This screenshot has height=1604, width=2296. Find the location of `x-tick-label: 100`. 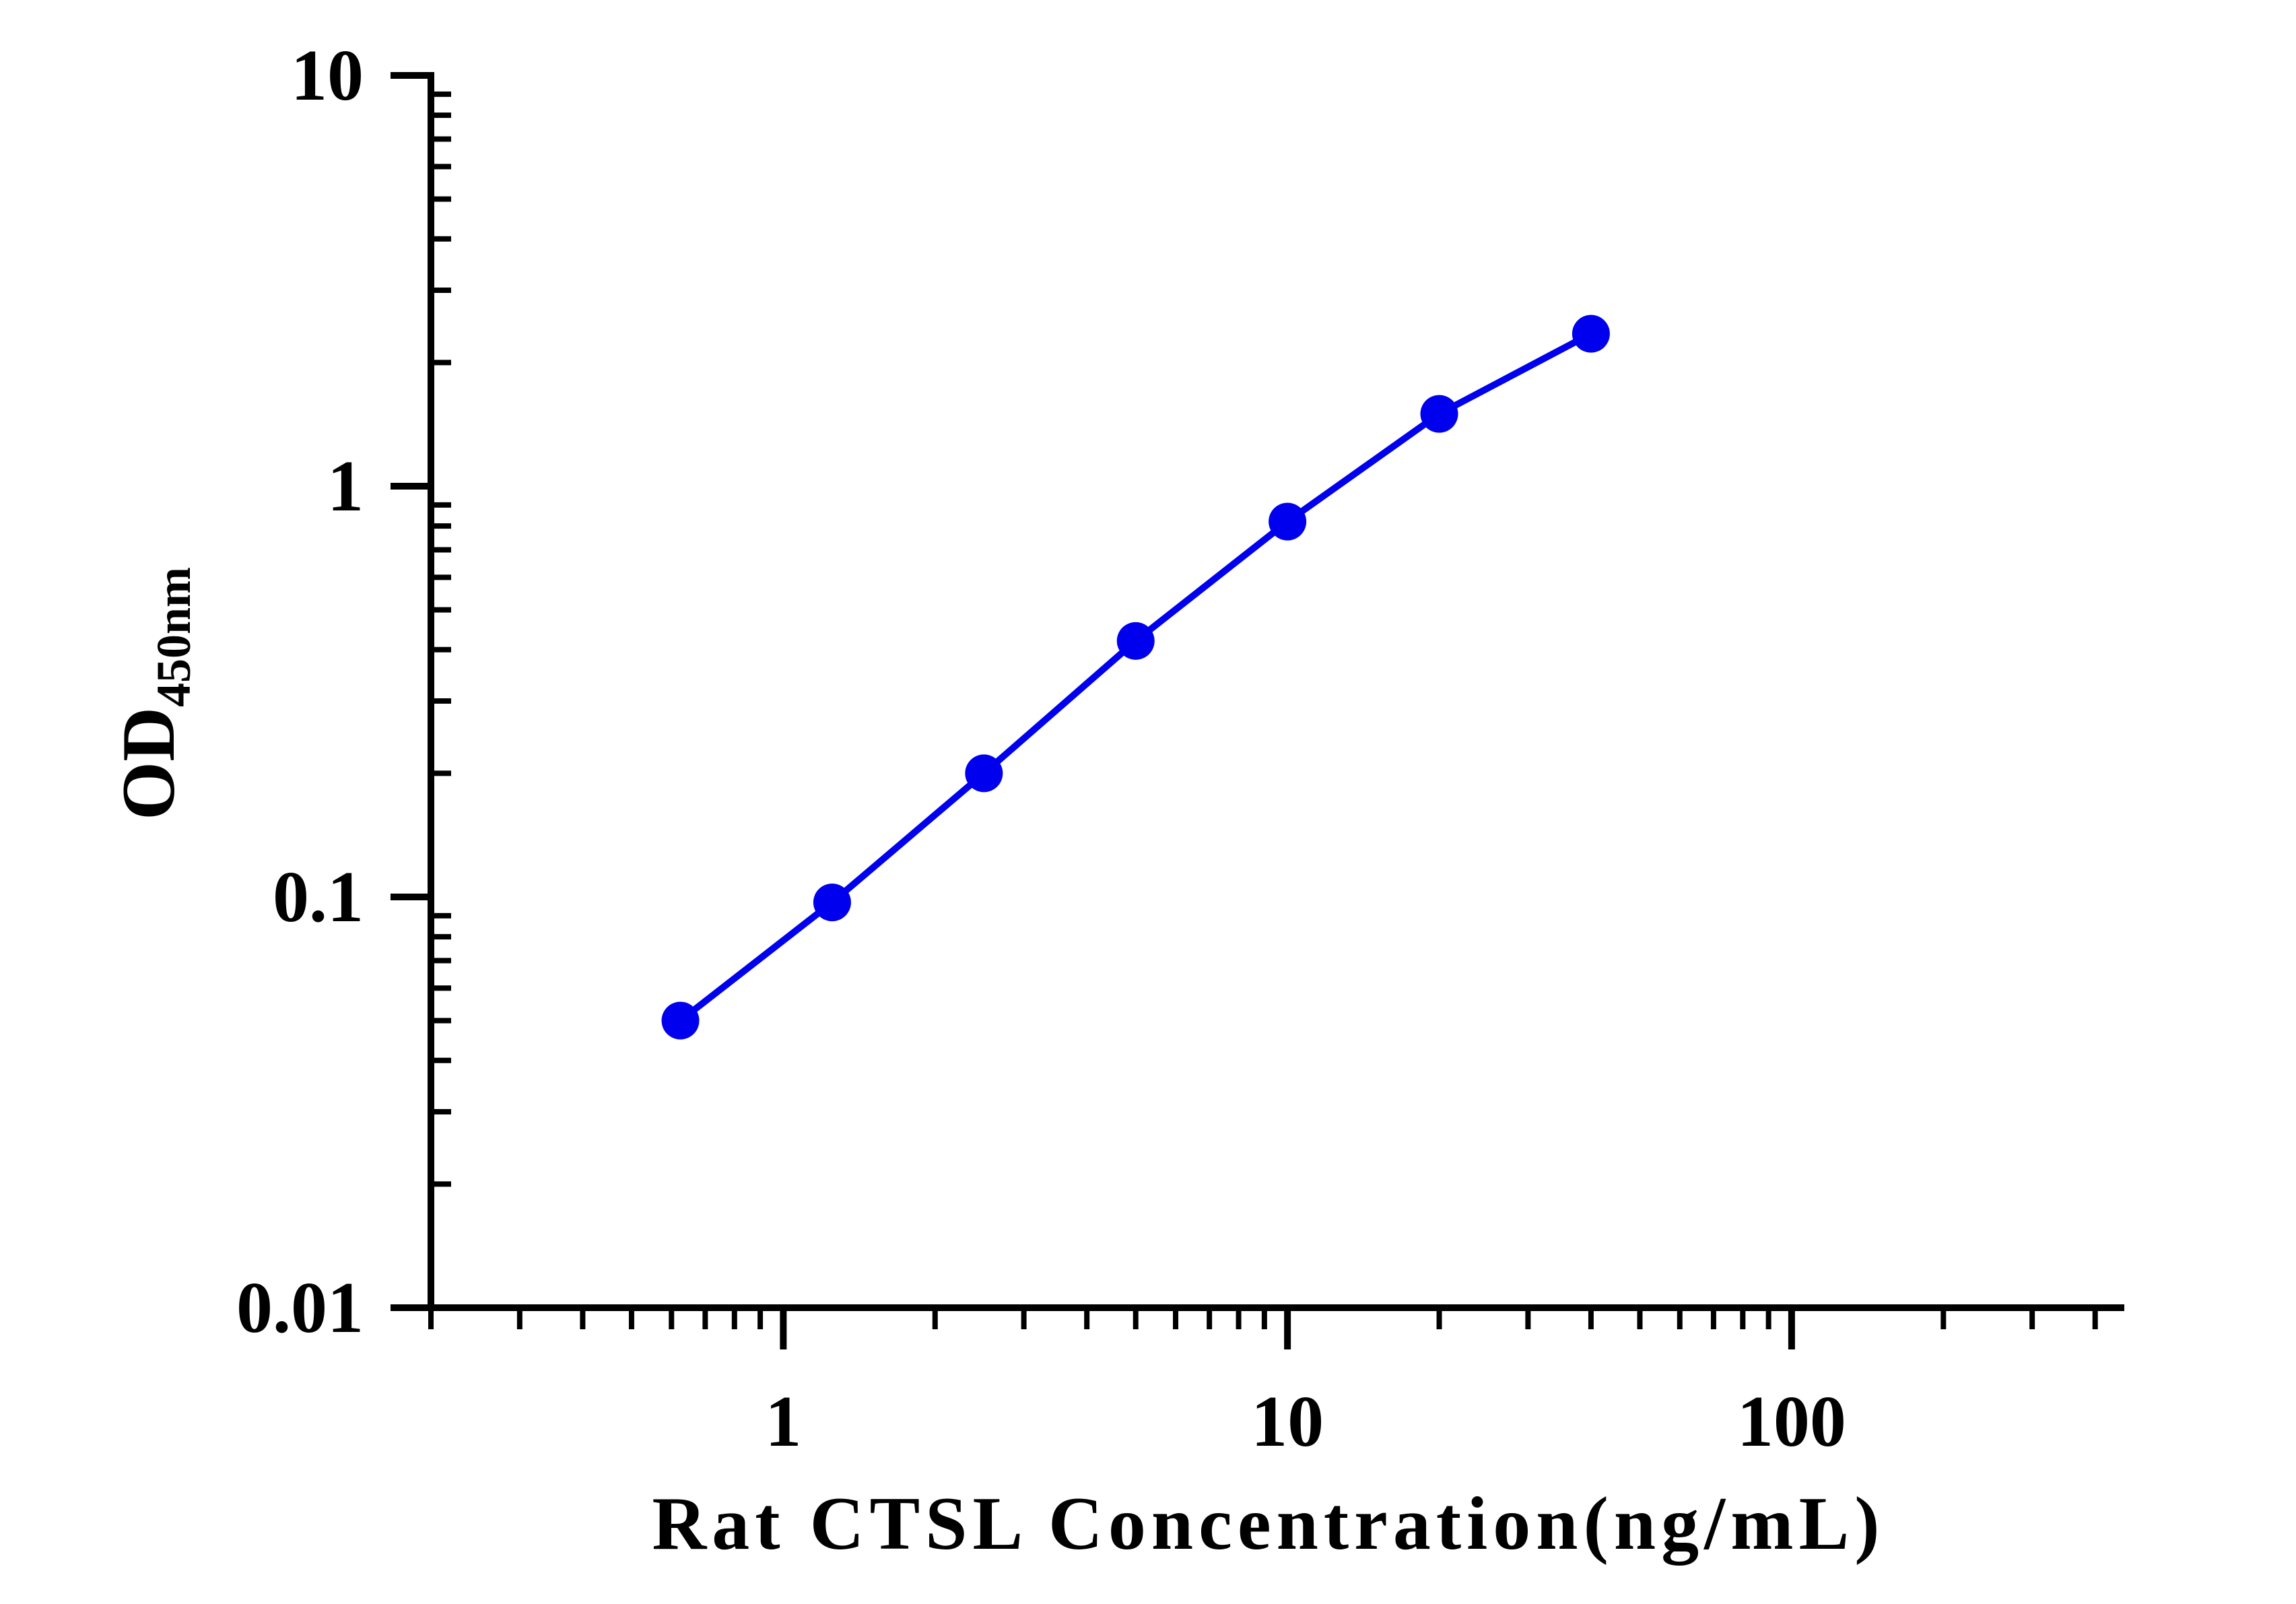

x-tick-label: 100 is located at coordinates (1791, 1422).